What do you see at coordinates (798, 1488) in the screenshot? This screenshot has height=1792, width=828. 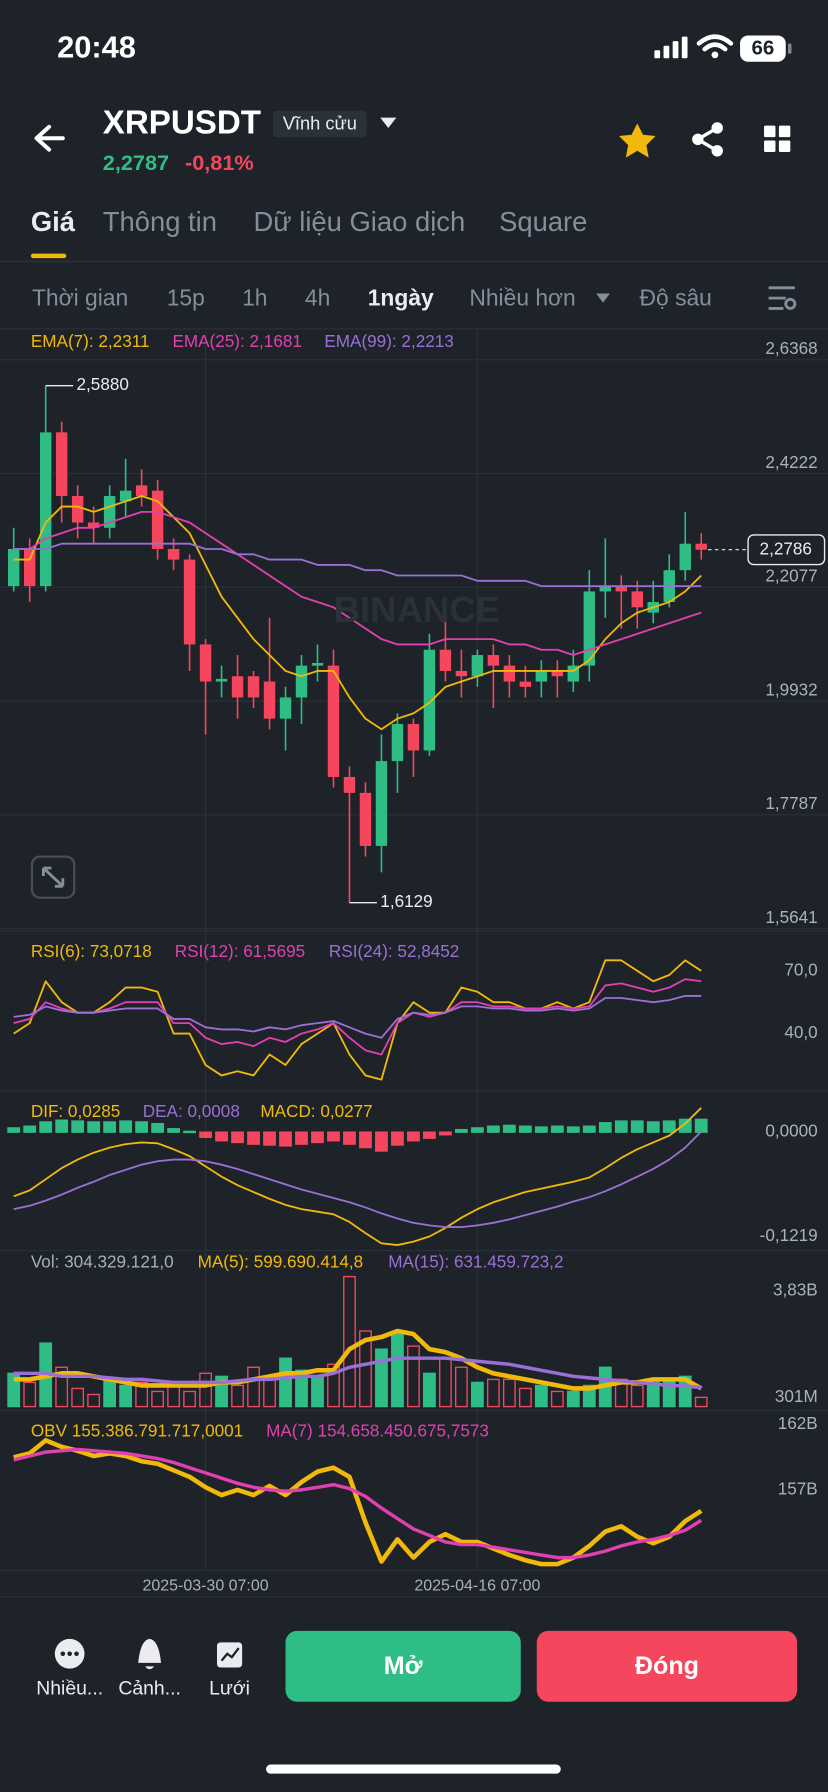 I see `y-tick-label: 157B` at bounding box center [798, 1488].